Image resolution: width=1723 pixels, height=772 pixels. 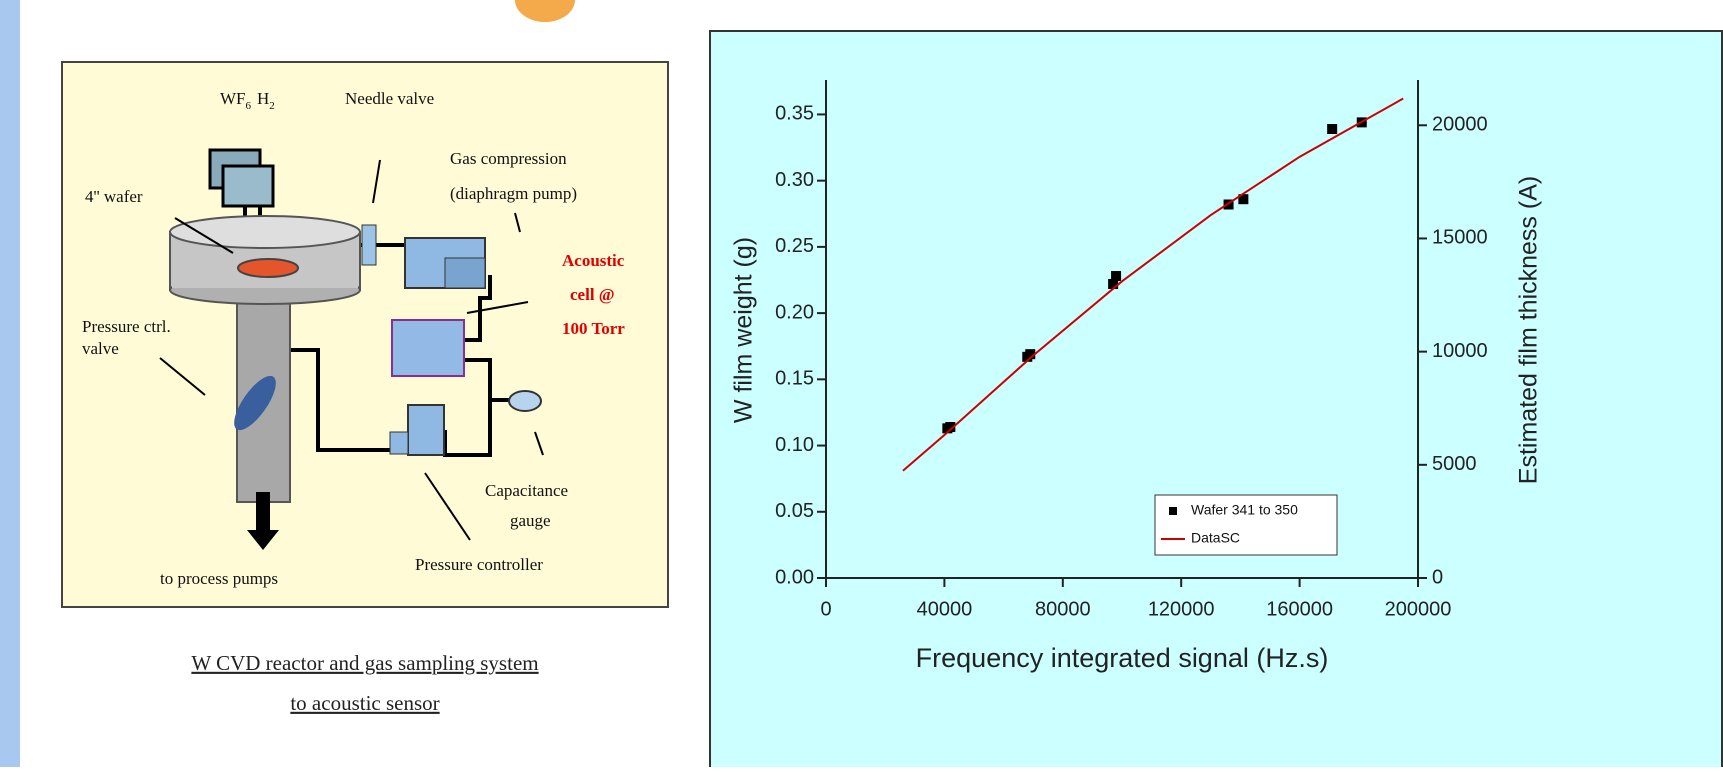 I want to click on y2-tick-label: 0, so click(x=1437, y=577).